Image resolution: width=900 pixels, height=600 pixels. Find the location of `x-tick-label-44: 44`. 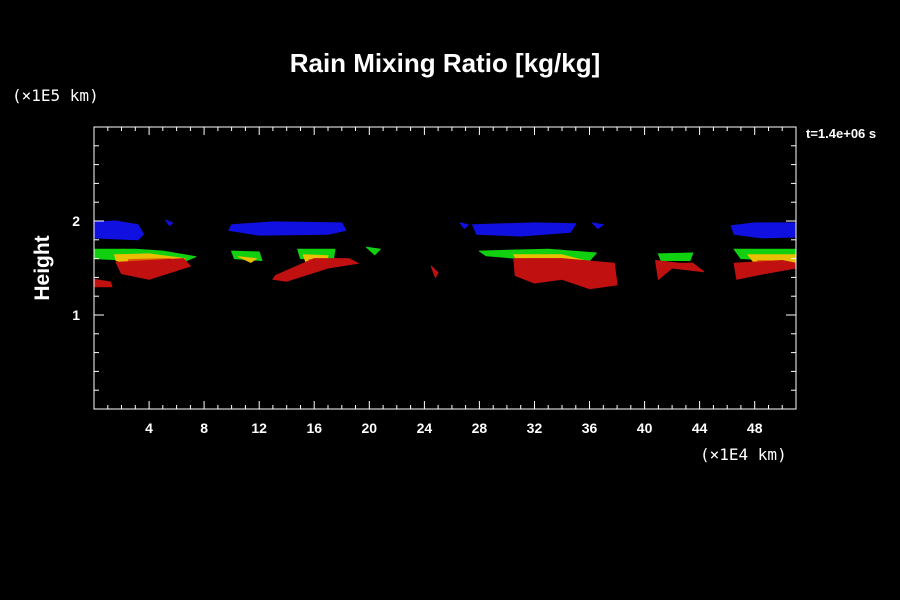

x-tick-label-44: 44 is located at coordinates (700, 428).